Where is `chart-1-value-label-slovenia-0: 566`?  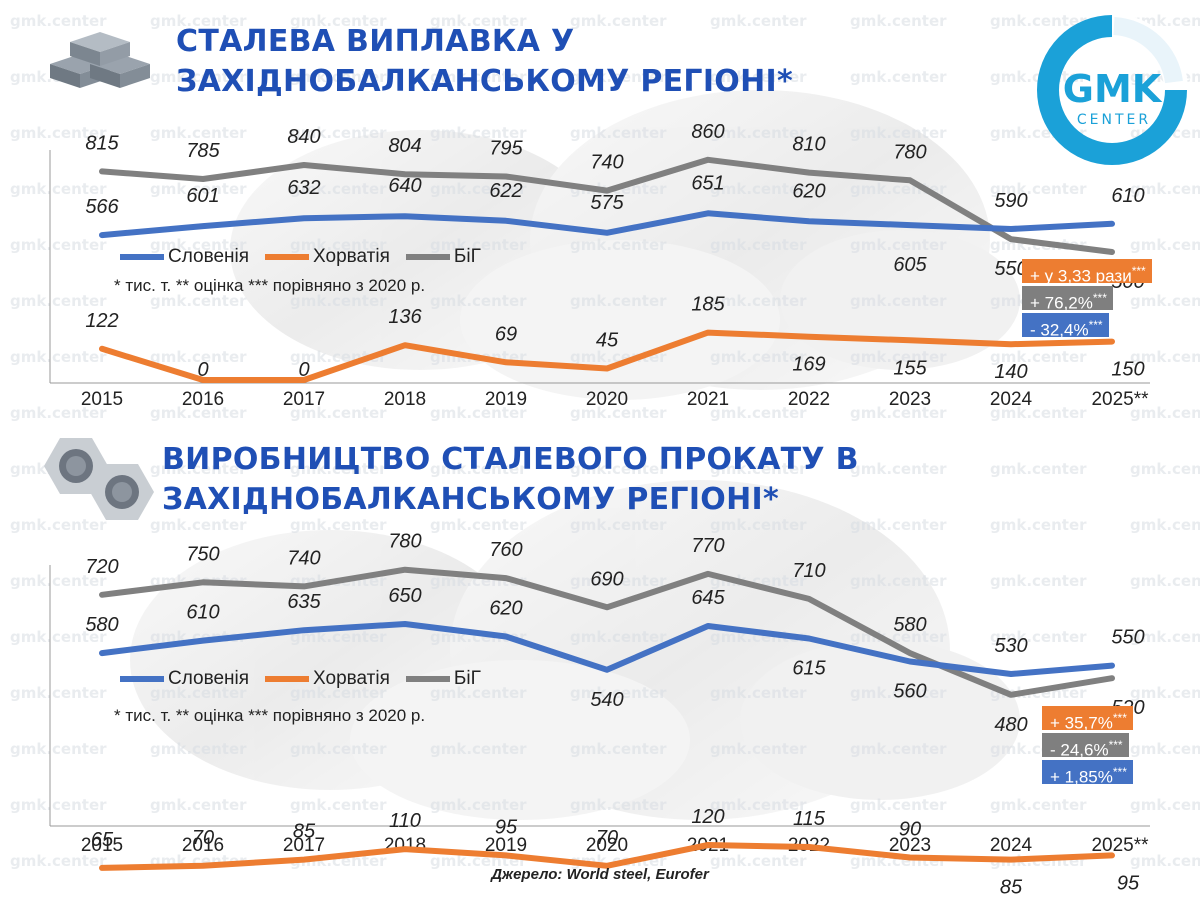
chart-1-value-label-slovenia-0: 566 is located at coordinates (102, 207).